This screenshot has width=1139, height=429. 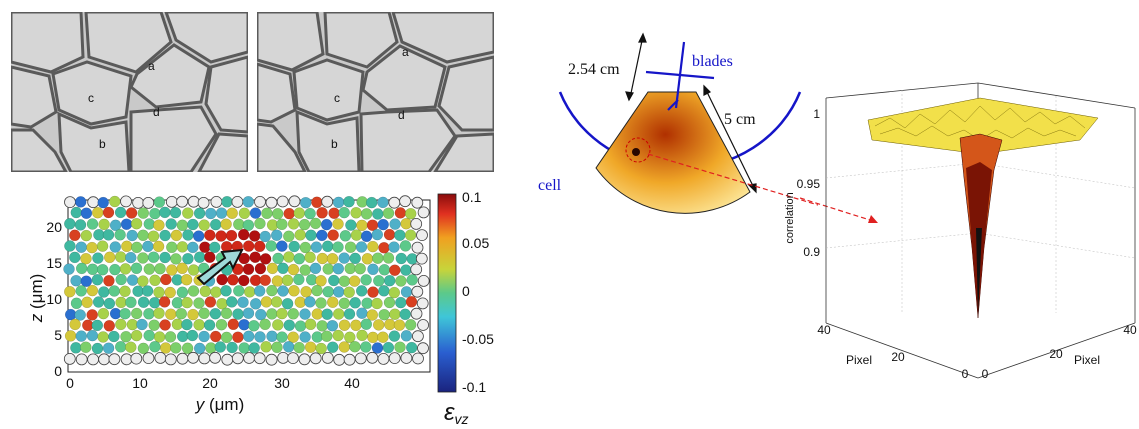 I want to click on x-tick-10: 10, so click(x=140, y=383).